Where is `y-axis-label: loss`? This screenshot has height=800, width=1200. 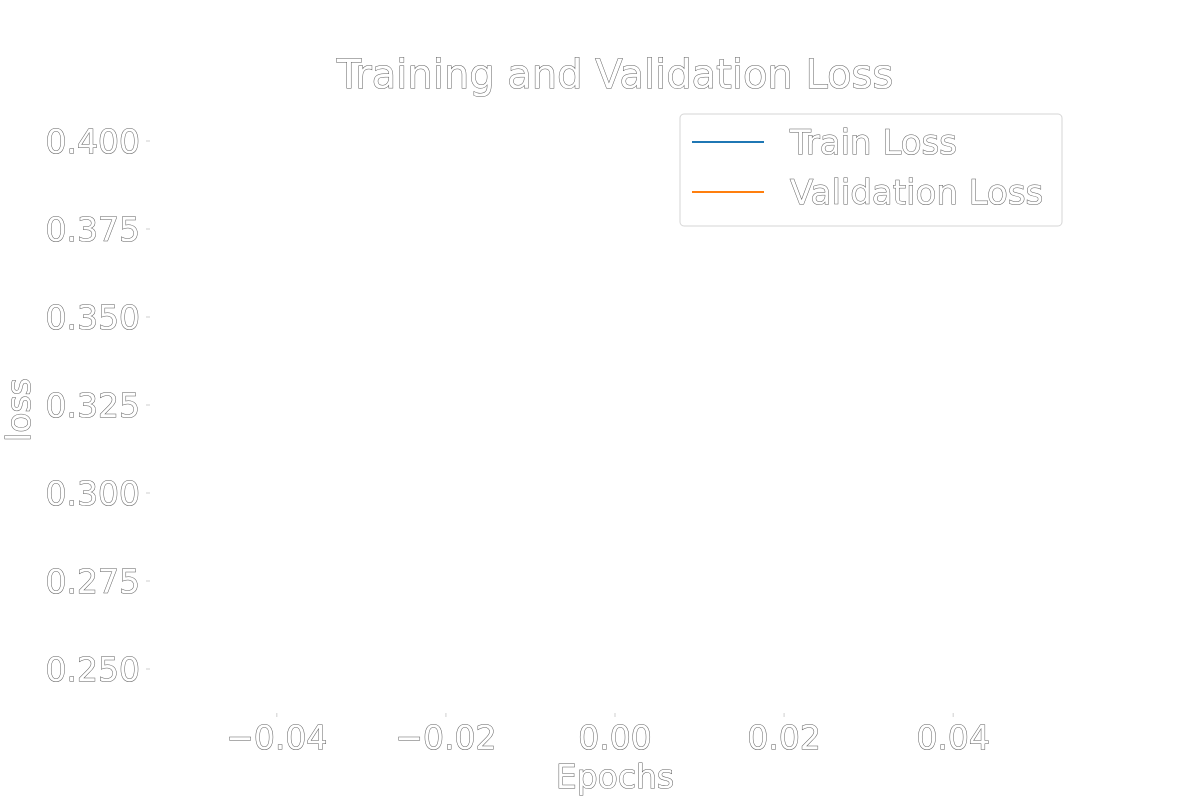 y-axis-label: loss is located at coordinates (19, 410).